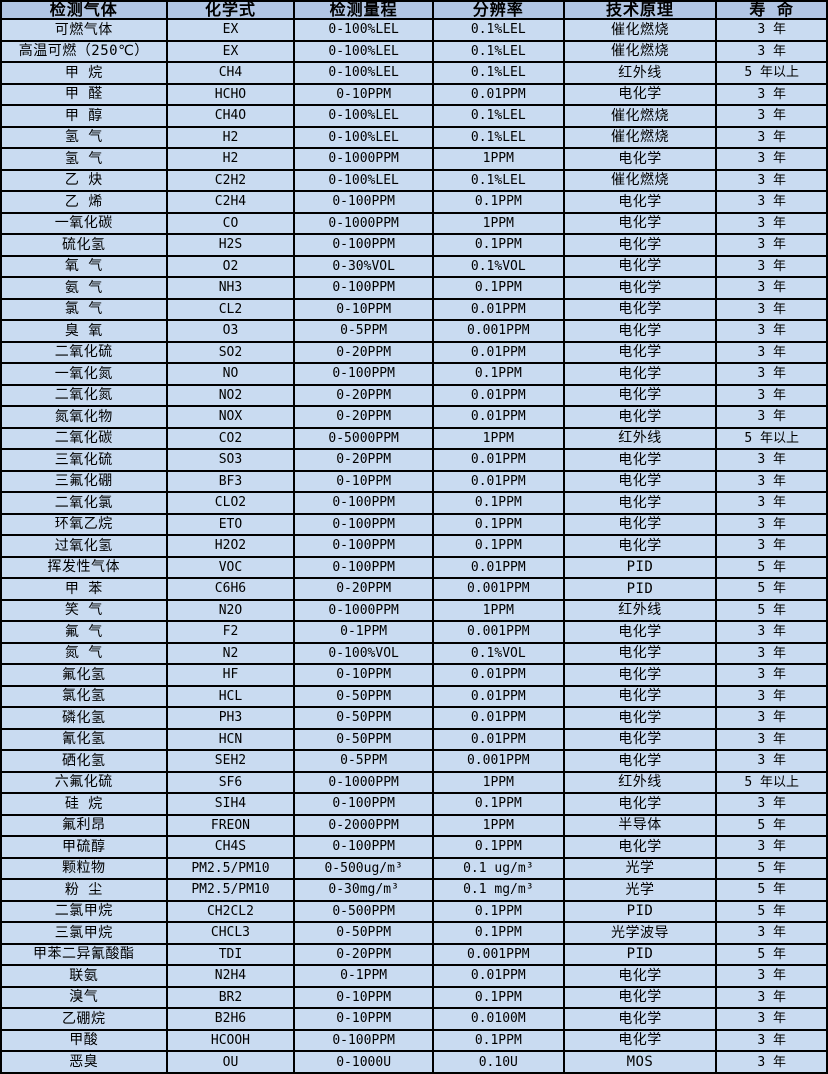 The height and width of the screenshot is (1074, 828). Describe the element at coordinates (230, 288) in the screenshot. I see `table-cell: NH3` at that location.